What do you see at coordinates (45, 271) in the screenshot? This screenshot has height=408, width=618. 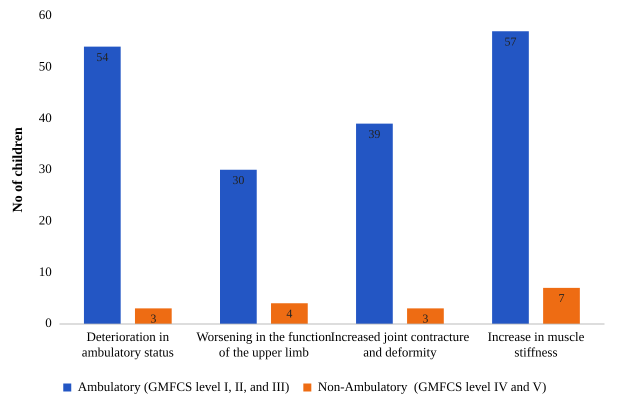 I see `y-tick-label: 10` at bounding box center [45, 271].